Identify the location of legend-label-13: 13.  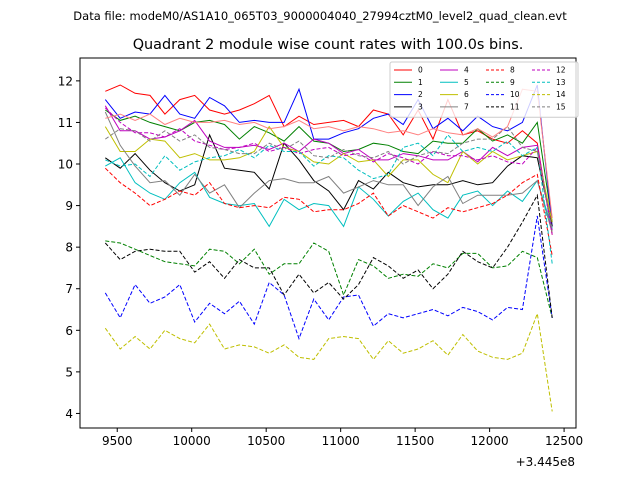
(561, 82).